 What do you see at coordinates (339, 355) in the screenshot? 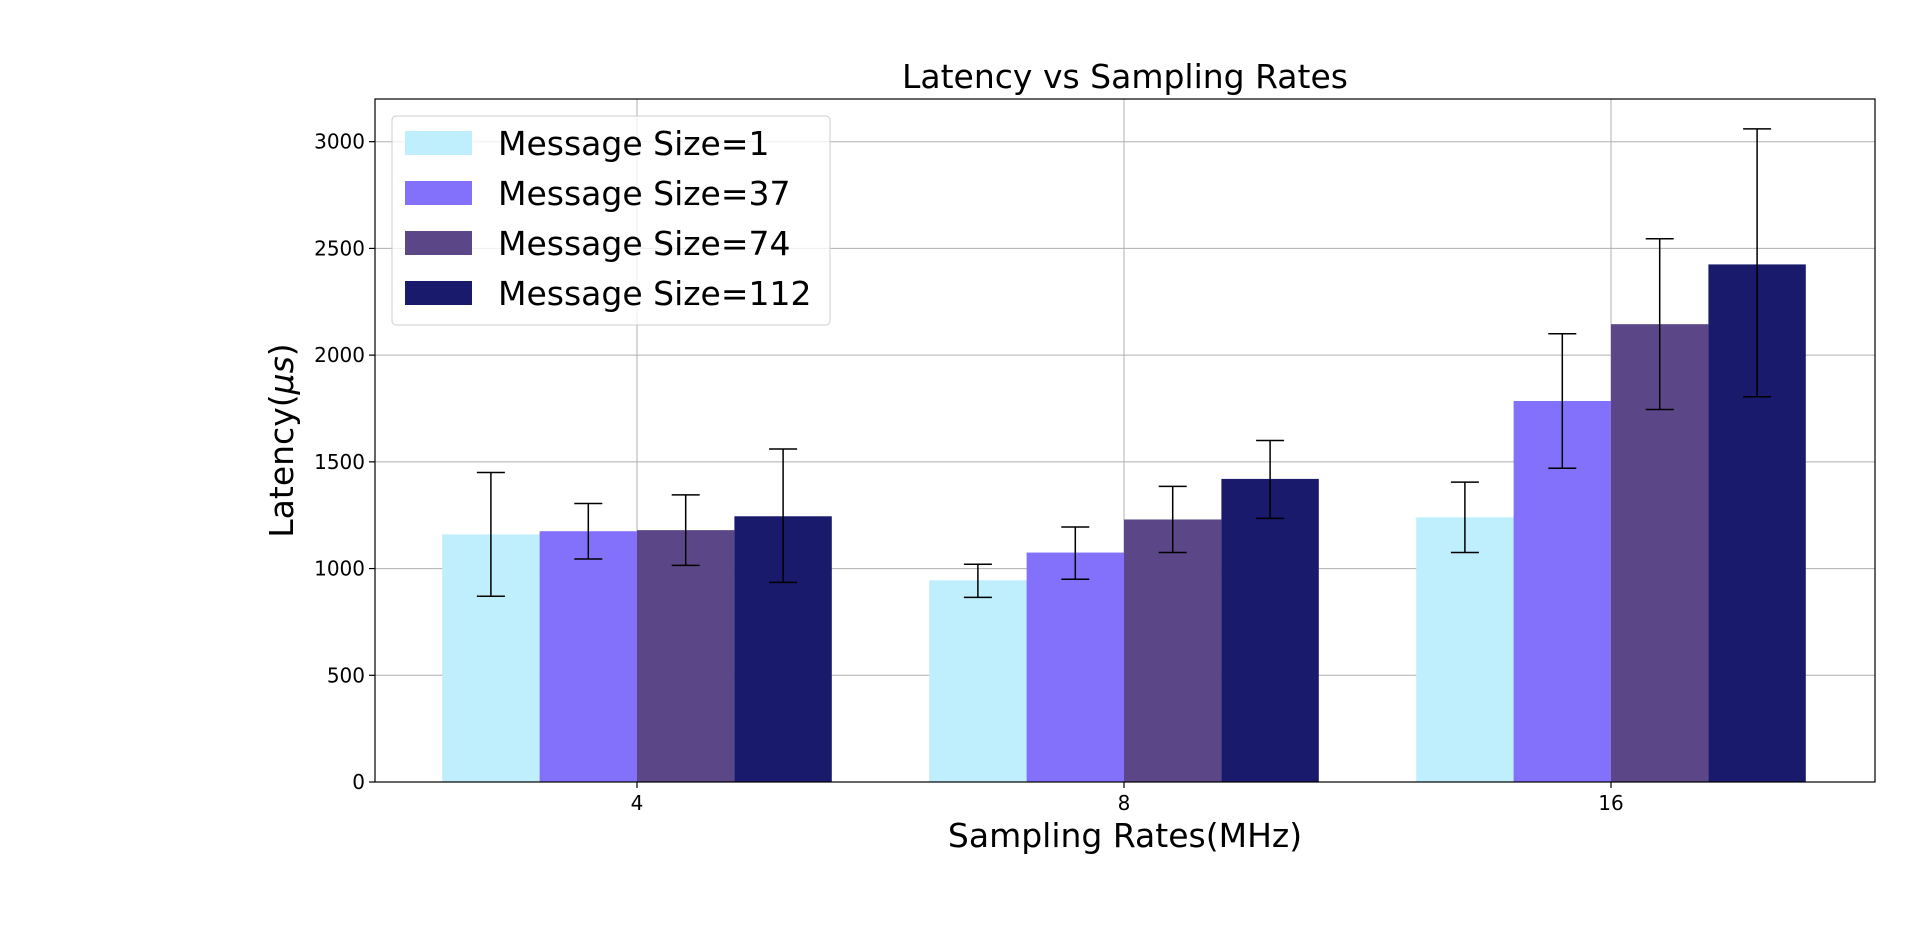
I see `y-tick-label: 2000` at bounding box center [339, 355].